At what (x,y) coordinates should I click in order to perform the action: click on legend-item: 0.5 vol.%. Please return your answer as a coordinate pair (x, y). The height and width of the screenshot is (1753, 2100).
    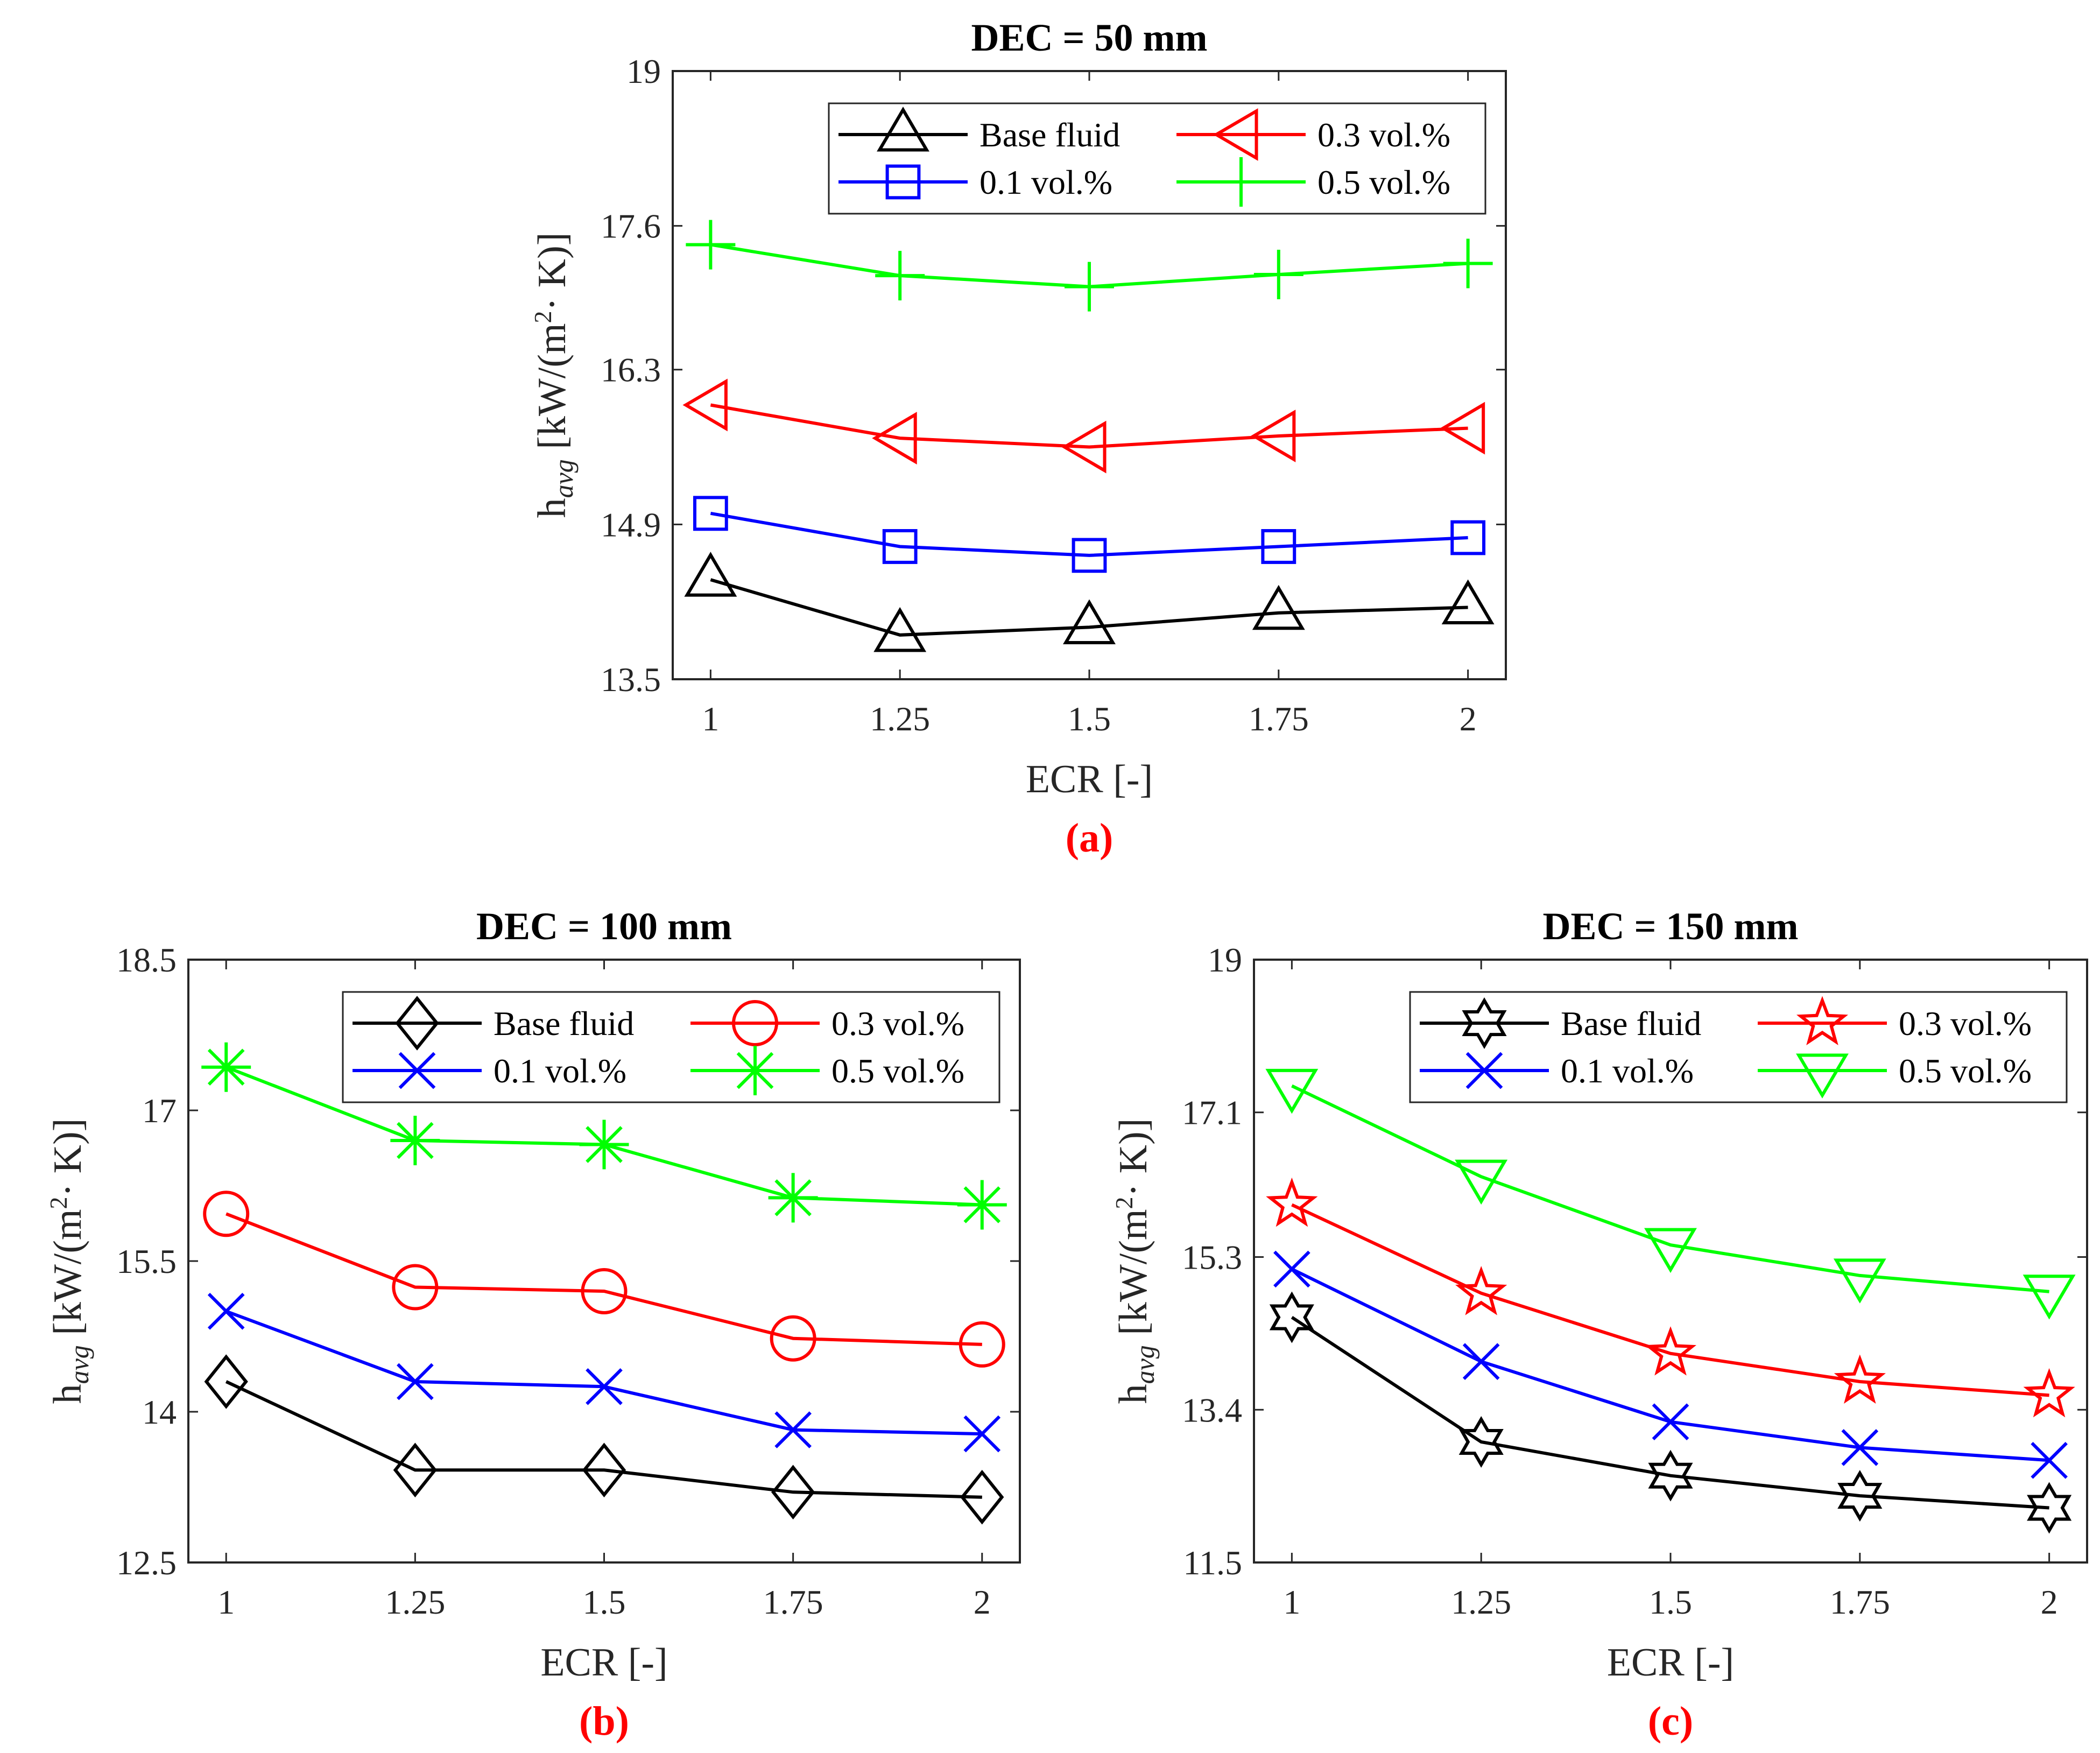
    Looking at the image, I should click on (1895, 1075).